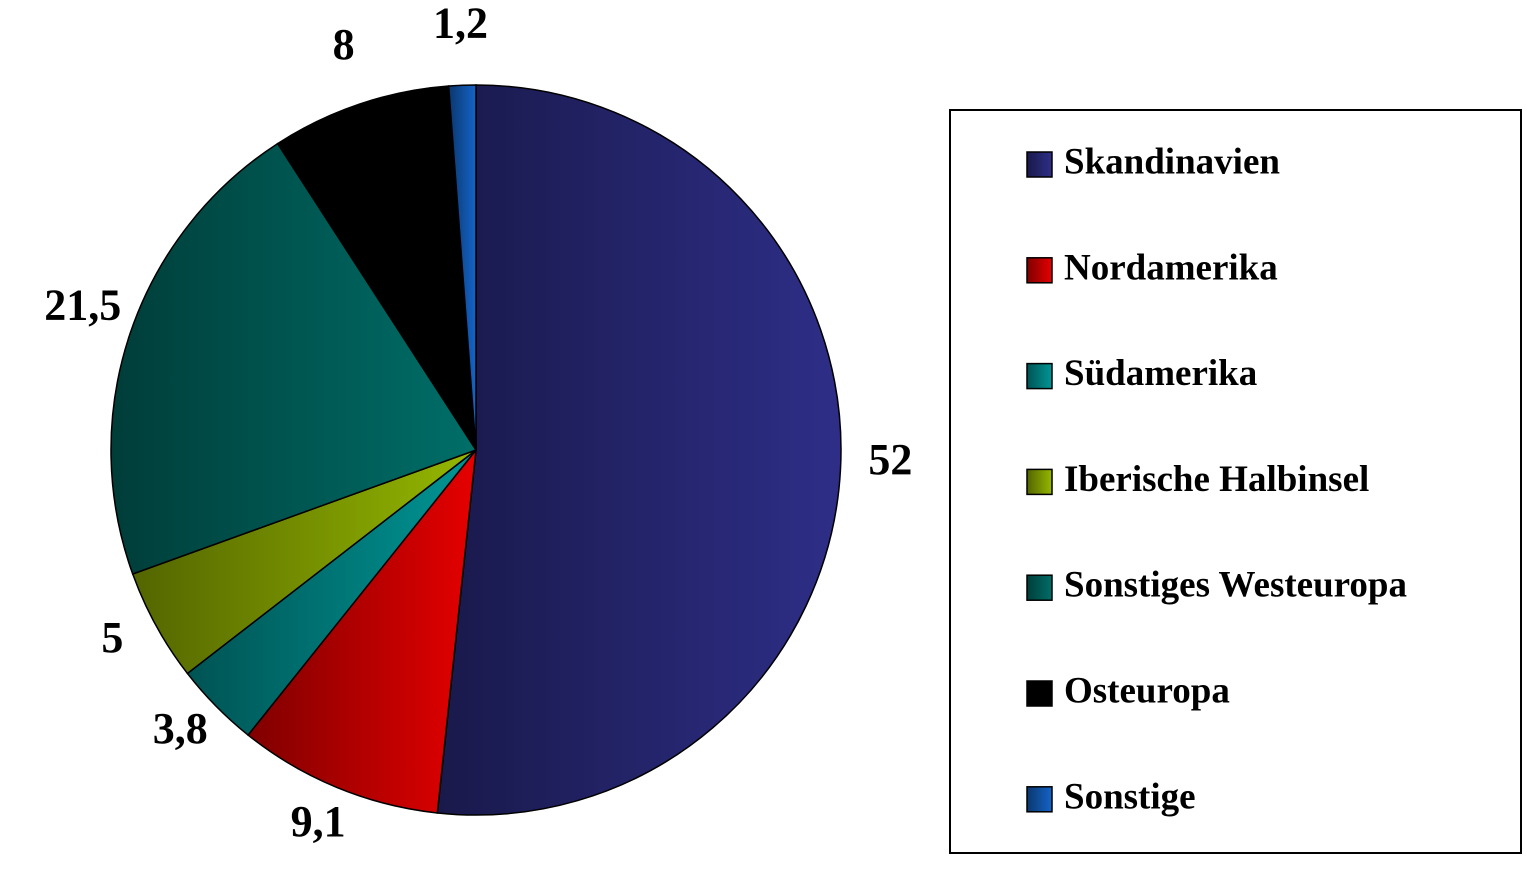  Describe the element at coordinates (1235, 585) in the screenshot. I see `legend-label: Sonstiges Westeuropa` at that location.